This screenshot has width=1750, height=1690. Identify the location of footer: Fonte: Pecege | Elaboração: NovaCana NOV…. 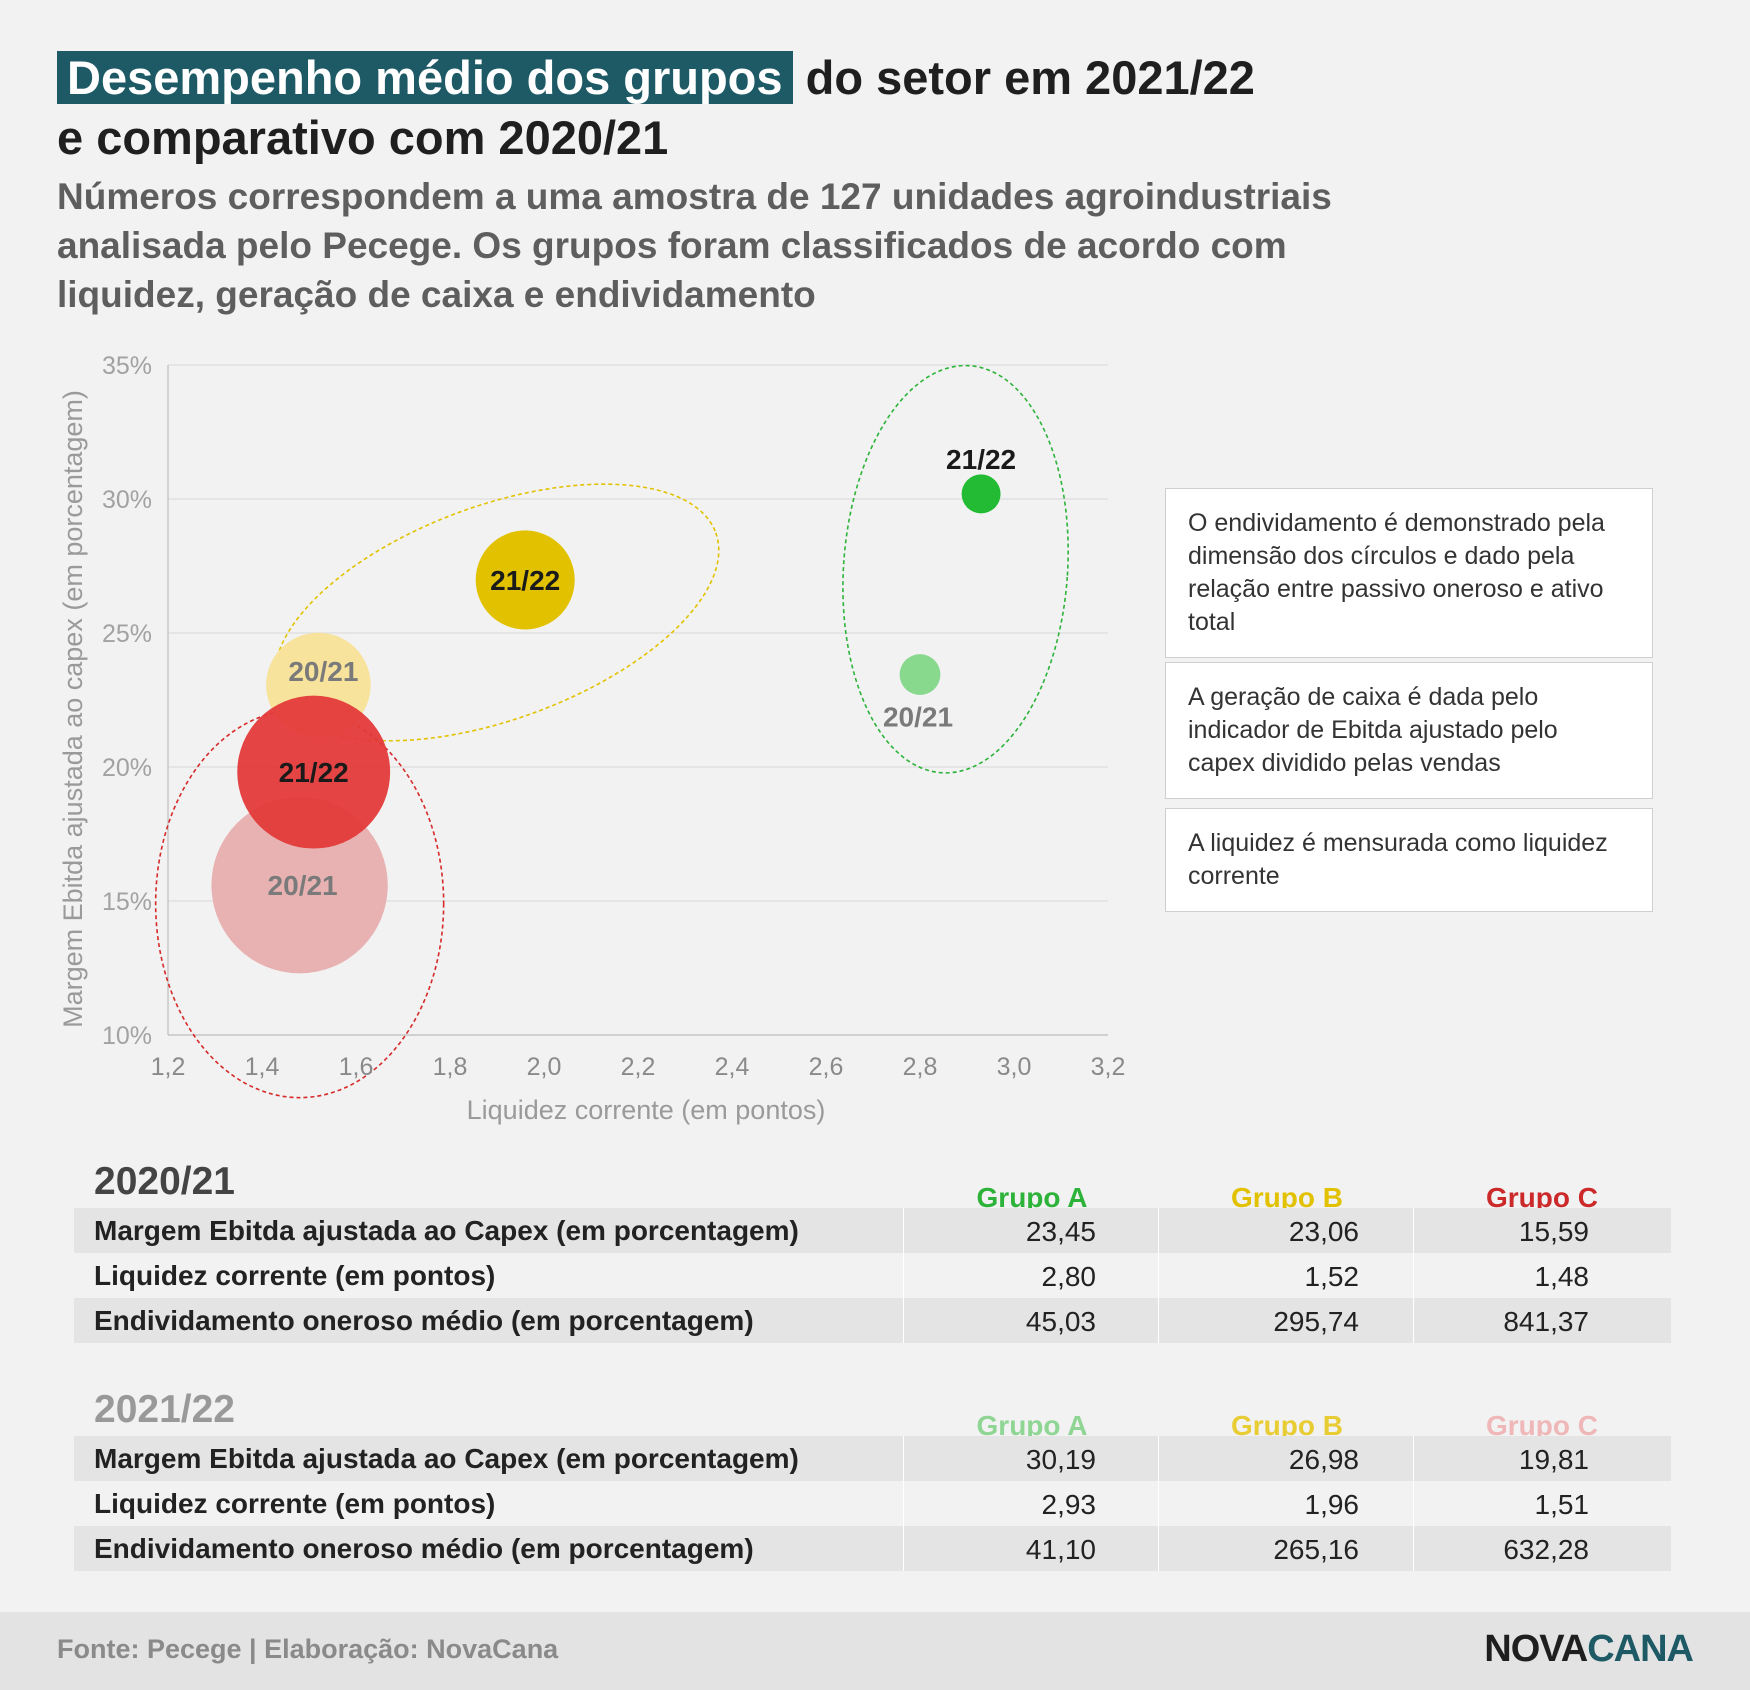
(875, 1651).